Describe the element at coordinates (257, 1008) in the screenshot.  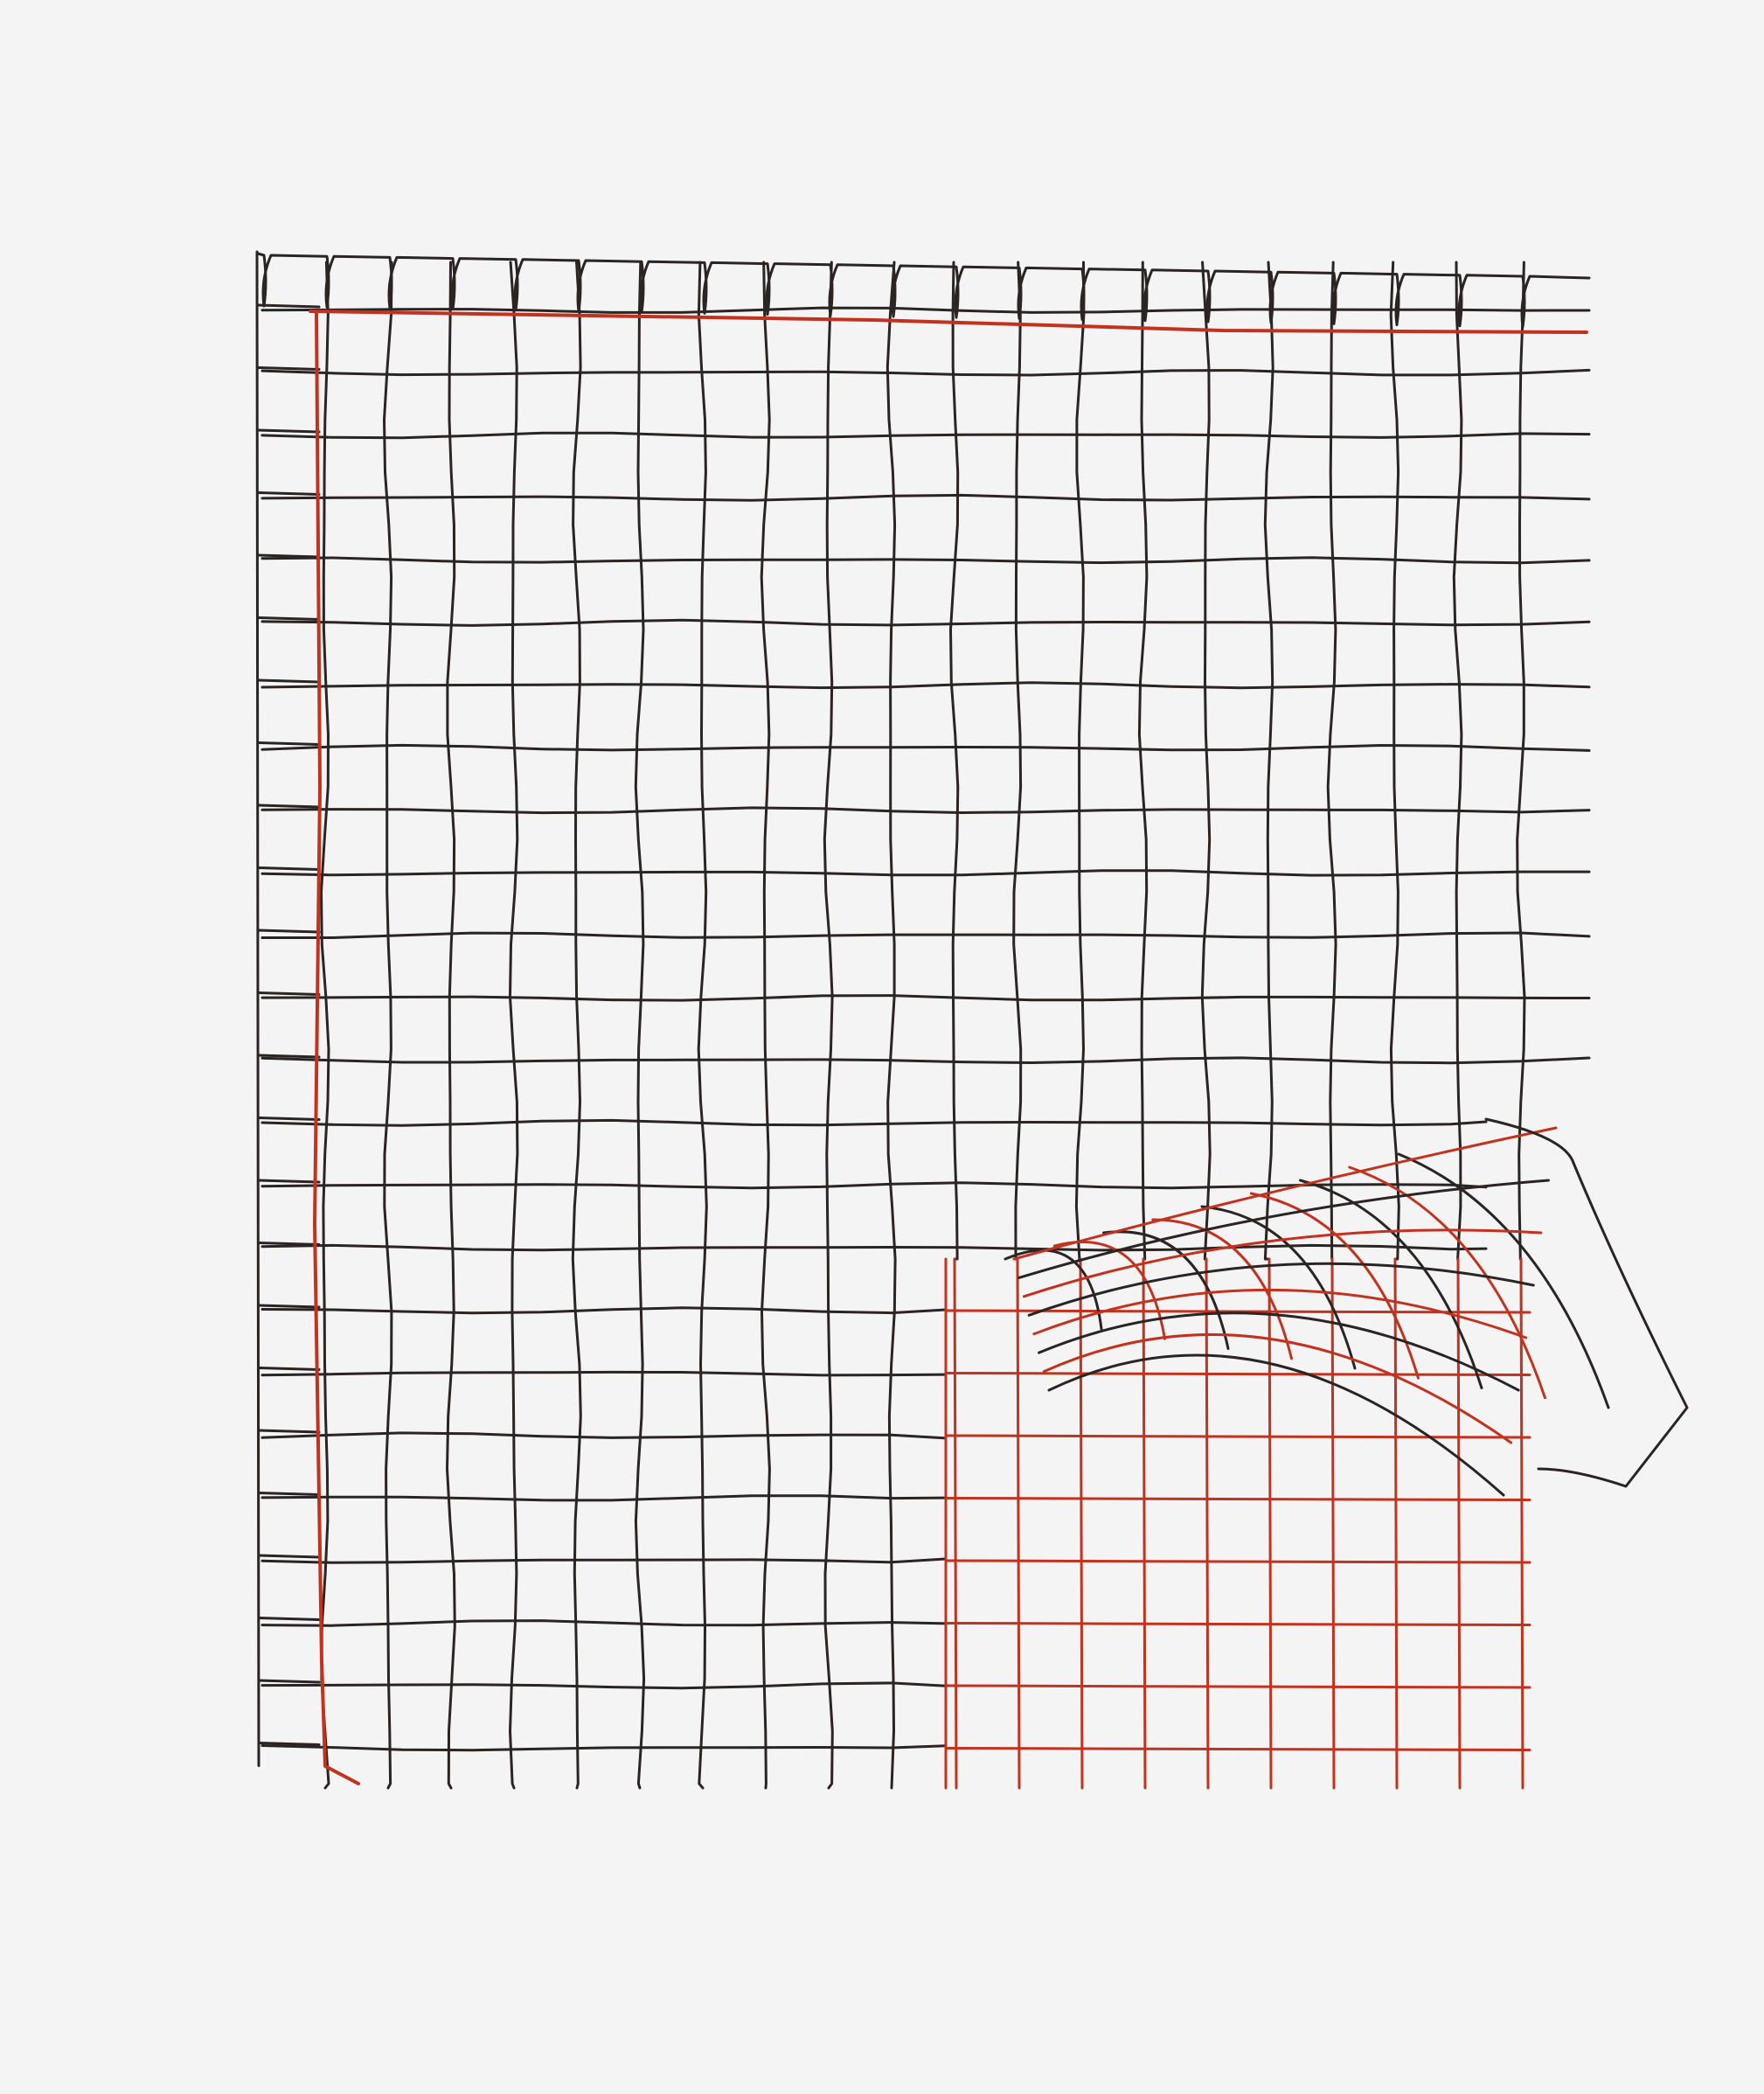
I see `left-outer-wire` at that location.